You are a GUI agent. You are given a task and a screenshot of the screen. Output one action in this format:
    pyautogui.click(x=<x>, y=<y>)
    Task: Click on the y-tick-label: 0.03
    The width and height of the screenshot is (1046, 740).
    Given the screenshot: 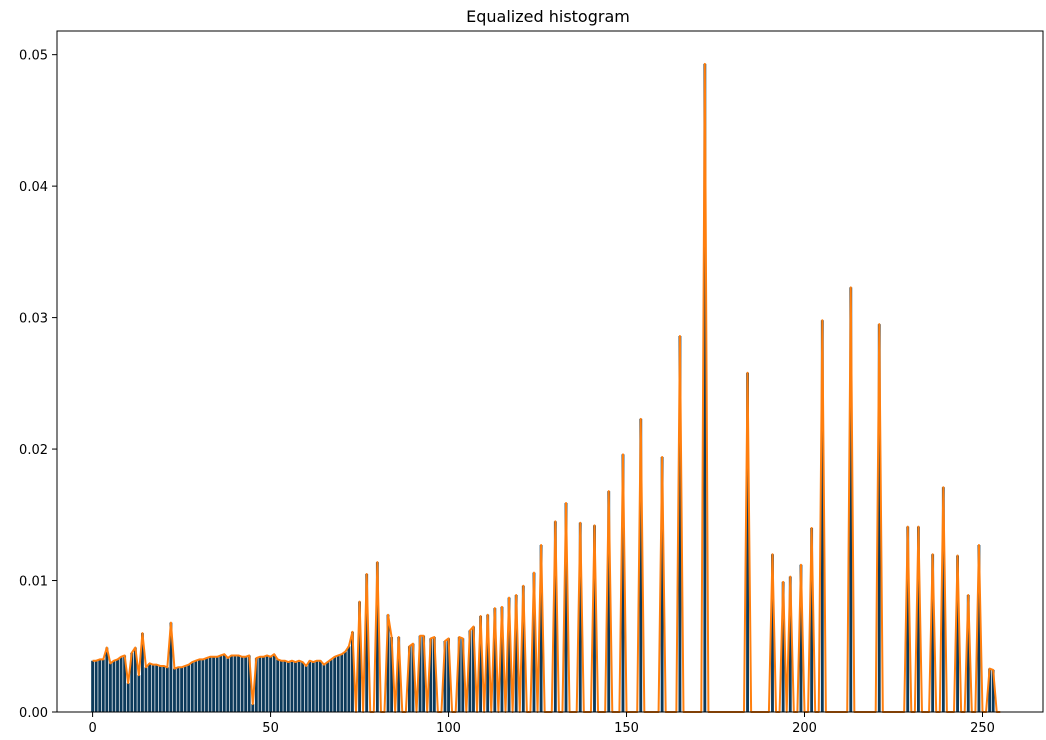 What is the action you would take?
    pyautogui.click(x=33, y=319)
    